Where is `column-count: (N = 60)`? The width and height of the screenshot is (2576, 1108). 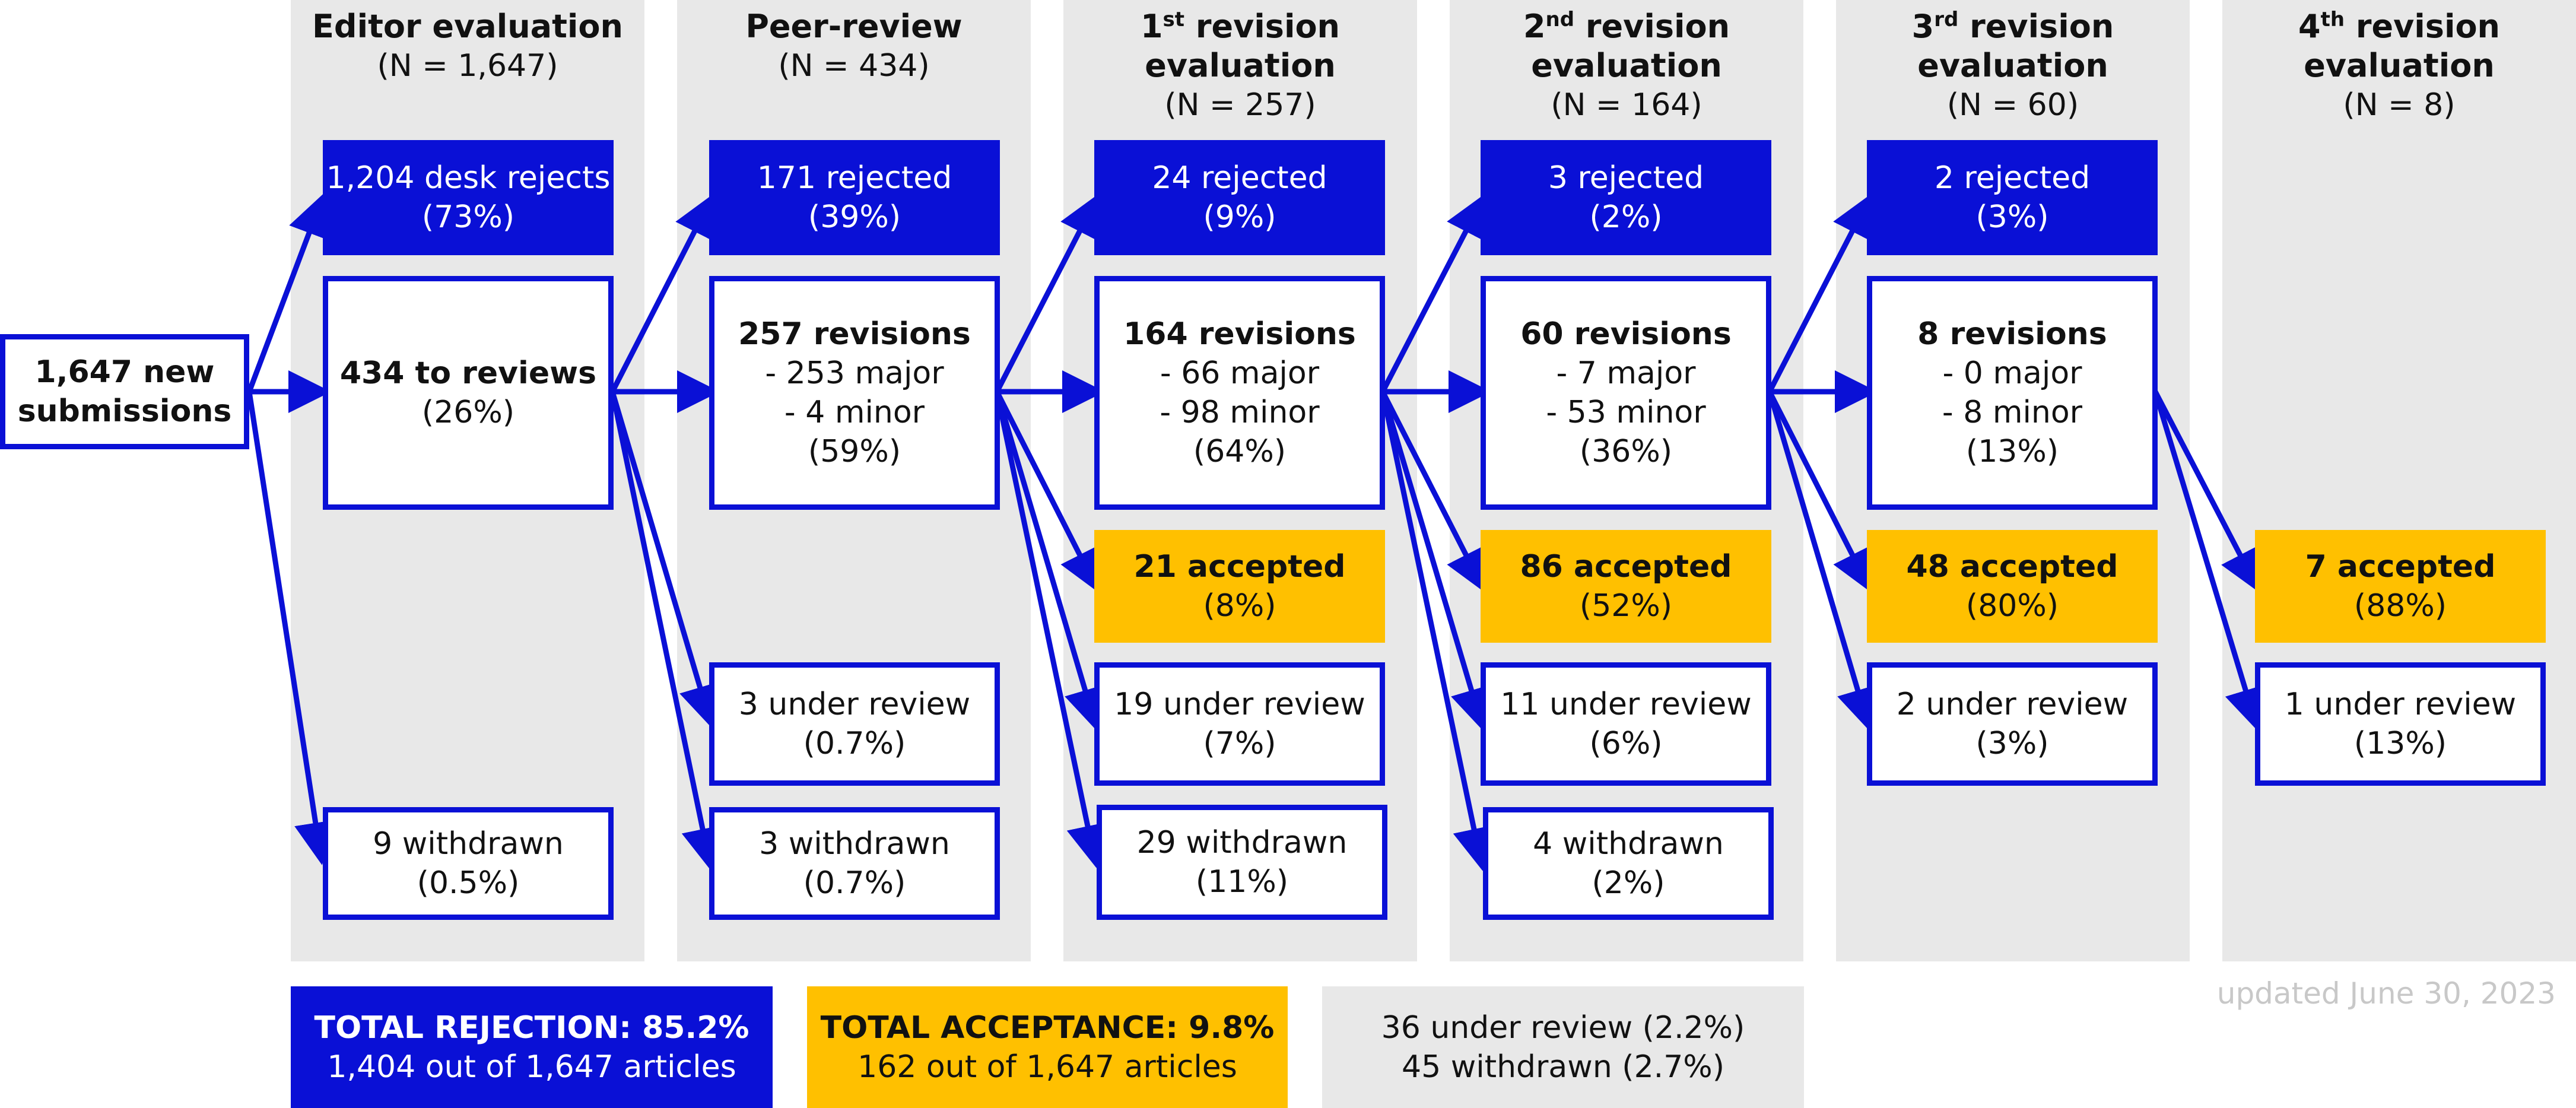 column-count: (N = 60) is located at coordinates (2012, 105).